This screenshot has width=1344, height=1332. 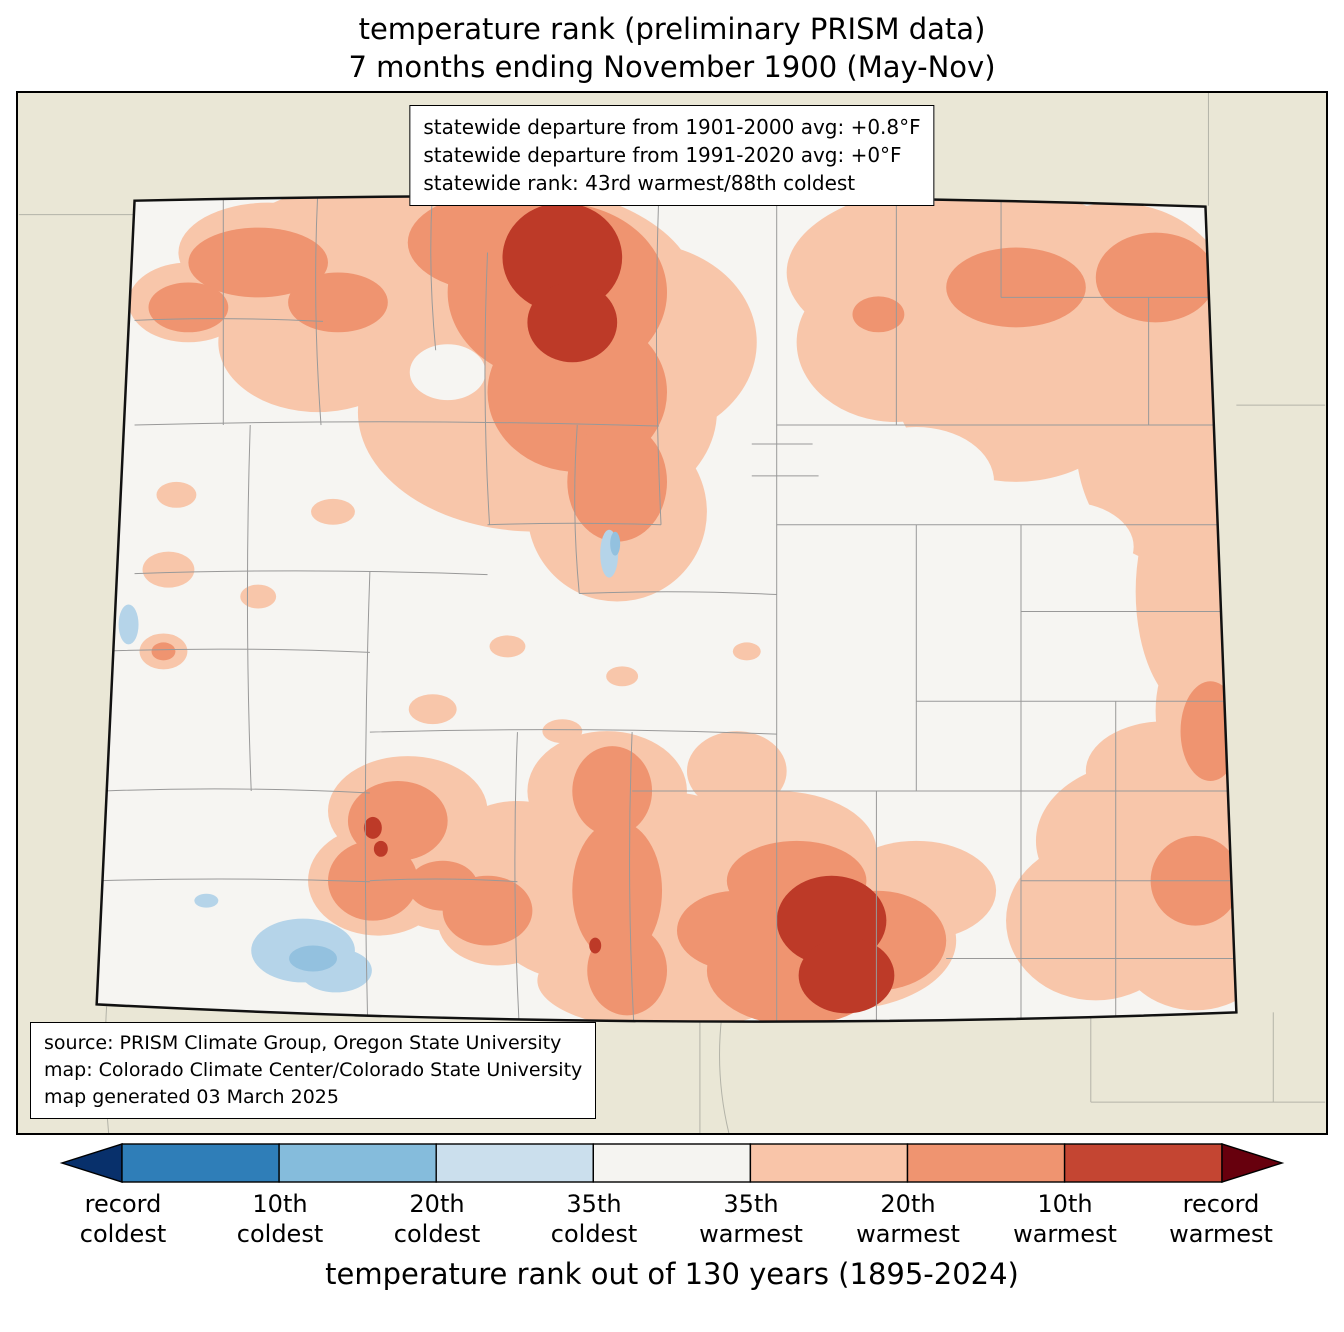 I want to click on colorbar-label-20th-coldest: 20th coldest, so click(x=437, y=1218).